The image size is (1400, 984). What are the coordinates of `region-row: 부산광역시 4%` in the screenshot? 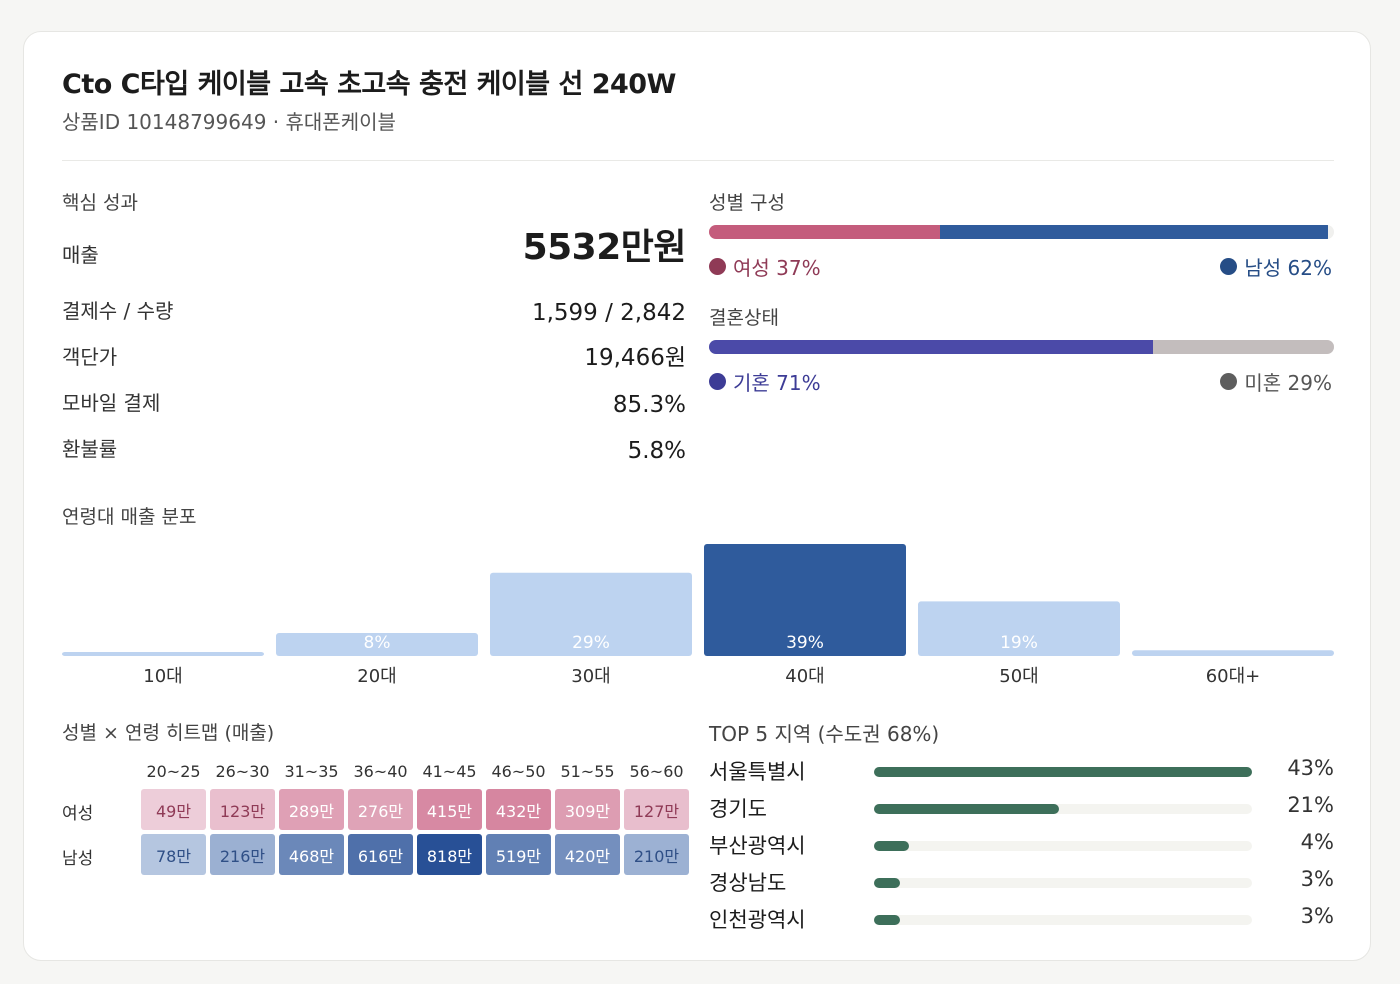 It's located at (1021, 845).